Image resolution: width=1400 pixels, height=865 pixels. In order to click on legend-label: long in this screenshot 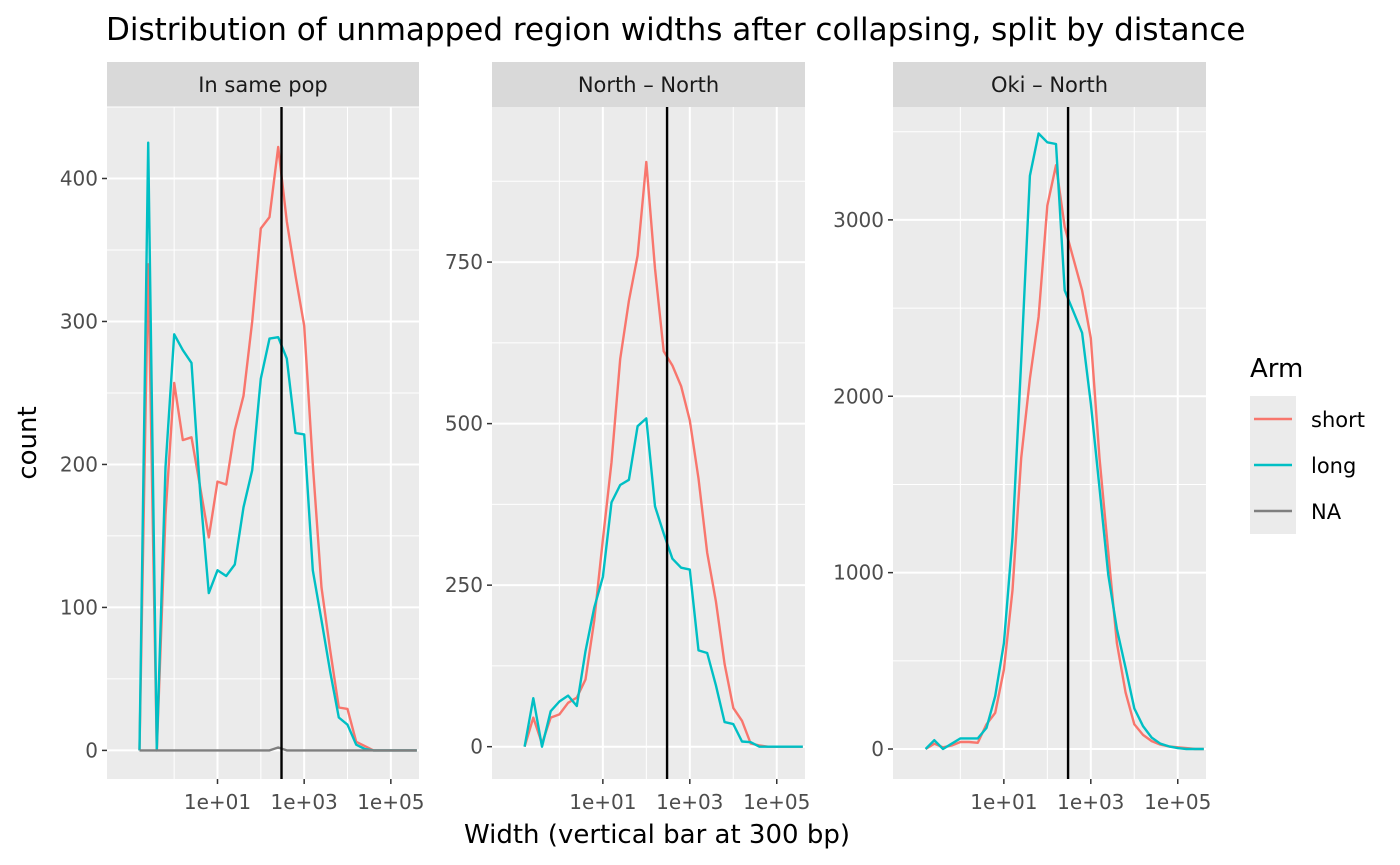, I will do `click(1333, 466)`.